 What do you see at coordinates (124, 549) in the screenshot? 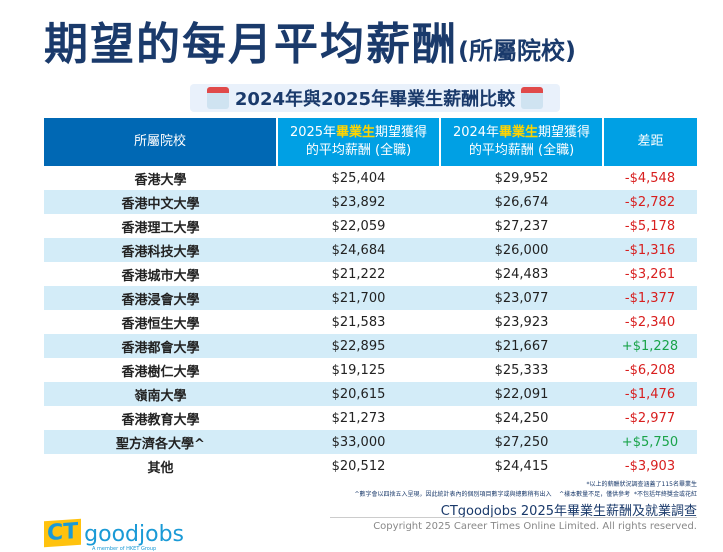
I see `logo-member: A member of HKET Group` at bounding box center [124, 549].